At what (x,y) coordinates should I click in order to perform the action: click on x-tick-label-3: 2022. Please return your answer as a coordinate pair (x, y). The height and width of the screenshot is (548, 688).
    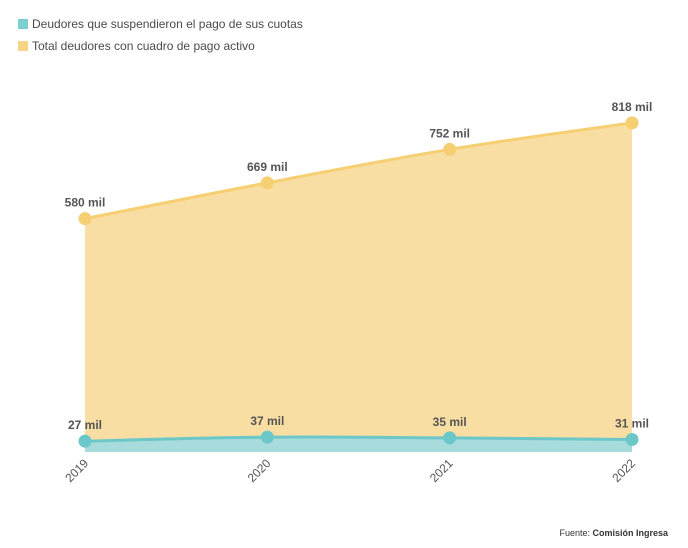
    Looking at the image, I should click on (623, 470).